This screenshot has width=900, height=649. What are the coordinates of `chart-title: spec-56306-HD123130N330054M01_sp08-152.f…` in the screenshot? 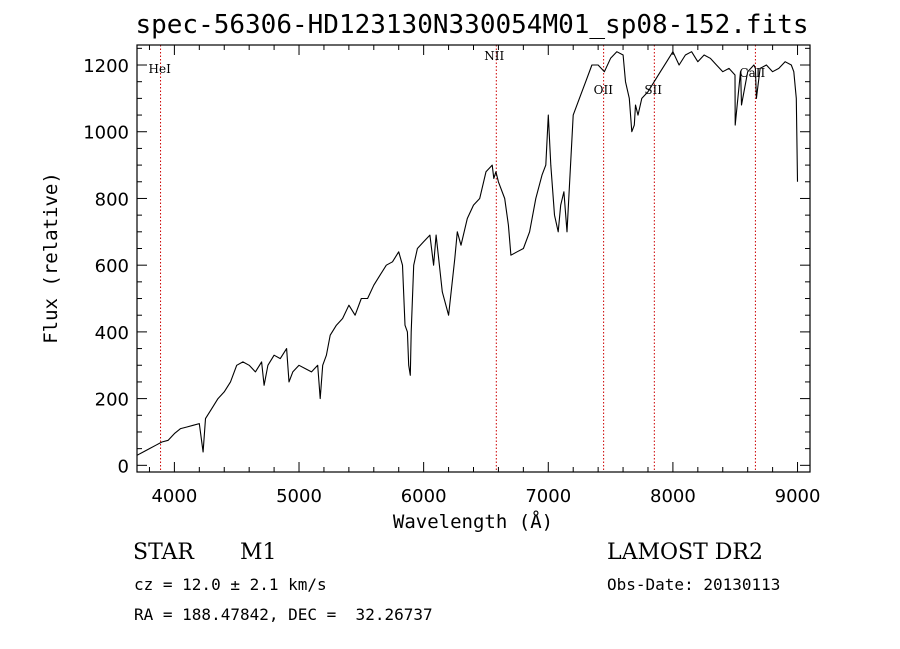 It's located at (471, 25).